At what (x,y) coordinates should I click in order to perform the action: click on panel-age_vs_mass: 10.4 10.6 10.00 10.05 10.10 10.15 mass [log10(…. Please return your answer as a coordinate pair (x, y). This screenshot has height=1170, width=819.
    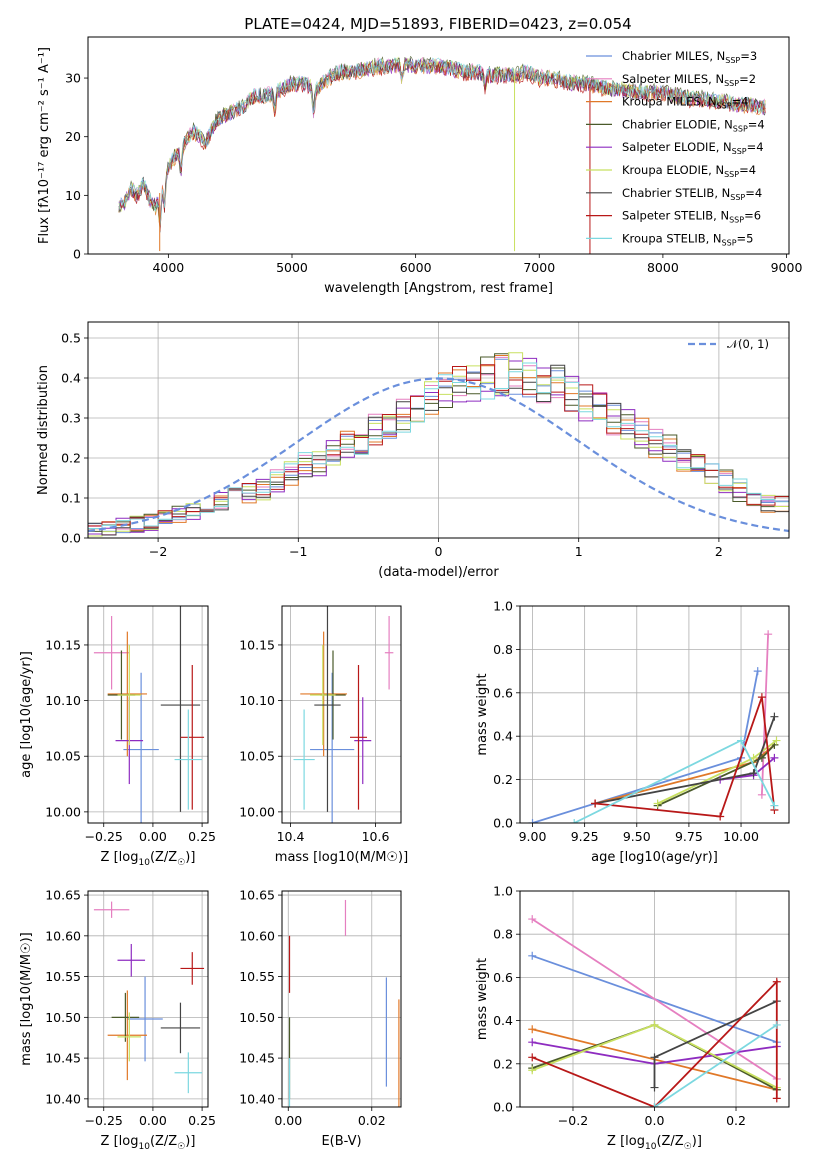
    Looking at the image, I should click on (323, 735).